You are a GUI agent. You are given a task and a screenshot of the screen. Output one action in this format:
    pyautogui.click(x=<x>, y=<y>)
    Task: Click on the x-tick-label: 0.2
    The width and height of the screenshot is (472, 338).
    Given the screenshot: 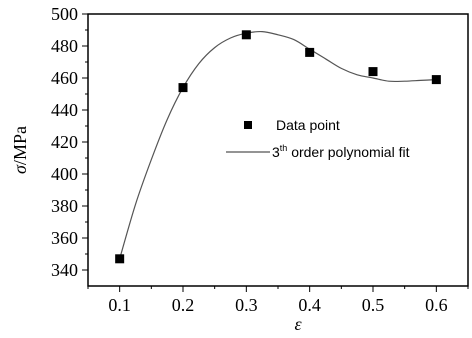 What is the action you would take?
    pyautogui.click(x=183, y=305)
    